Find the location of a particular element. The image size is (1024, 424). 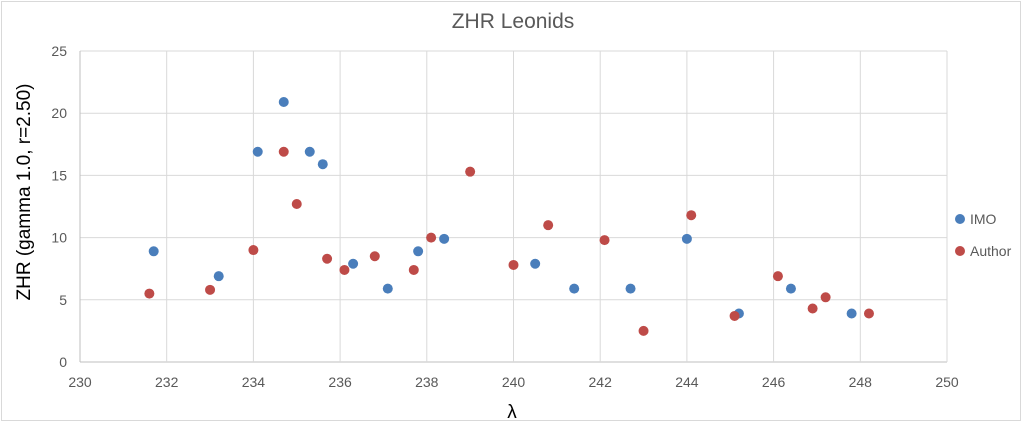

y-tick-label: 0 is located at coordinates (63, 362).